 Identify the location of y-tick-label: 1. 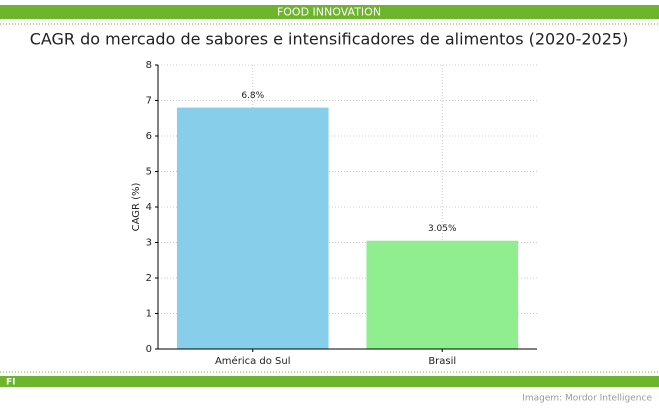
(149, 314).